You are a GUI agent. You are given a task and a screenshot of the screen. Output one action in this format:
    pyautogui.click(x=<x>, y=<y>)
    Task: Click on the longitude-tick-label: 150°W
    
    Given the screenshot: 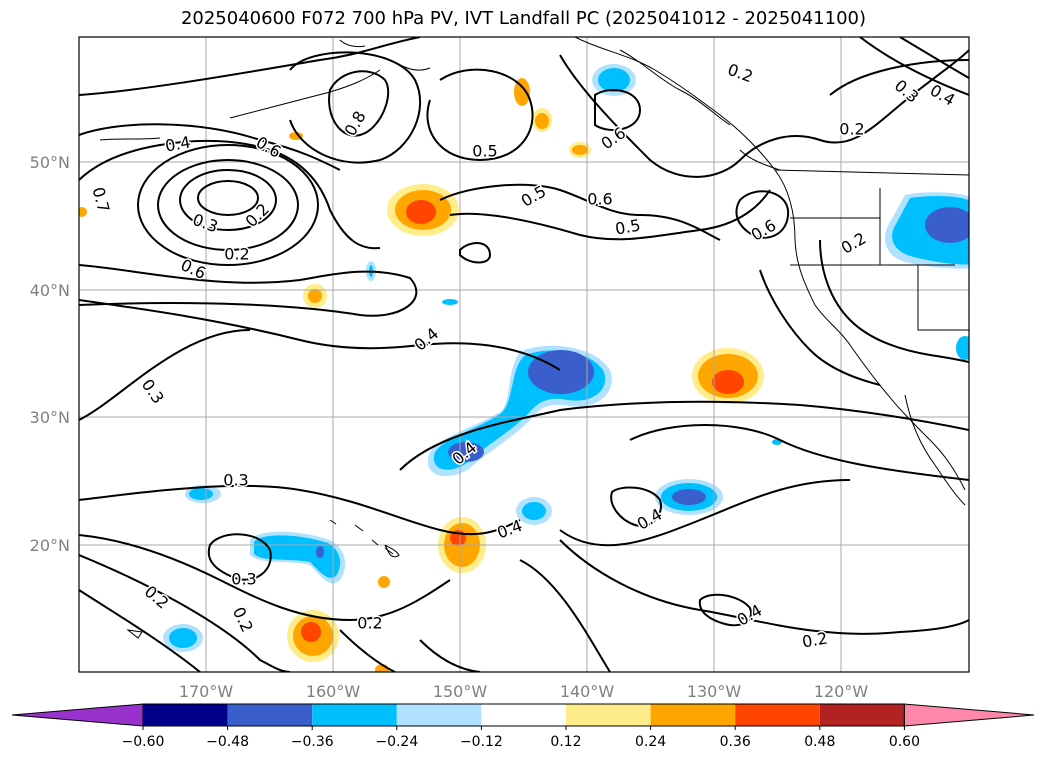 What is the action you would take?
    pyautogui.click(x=460, y=691)
    